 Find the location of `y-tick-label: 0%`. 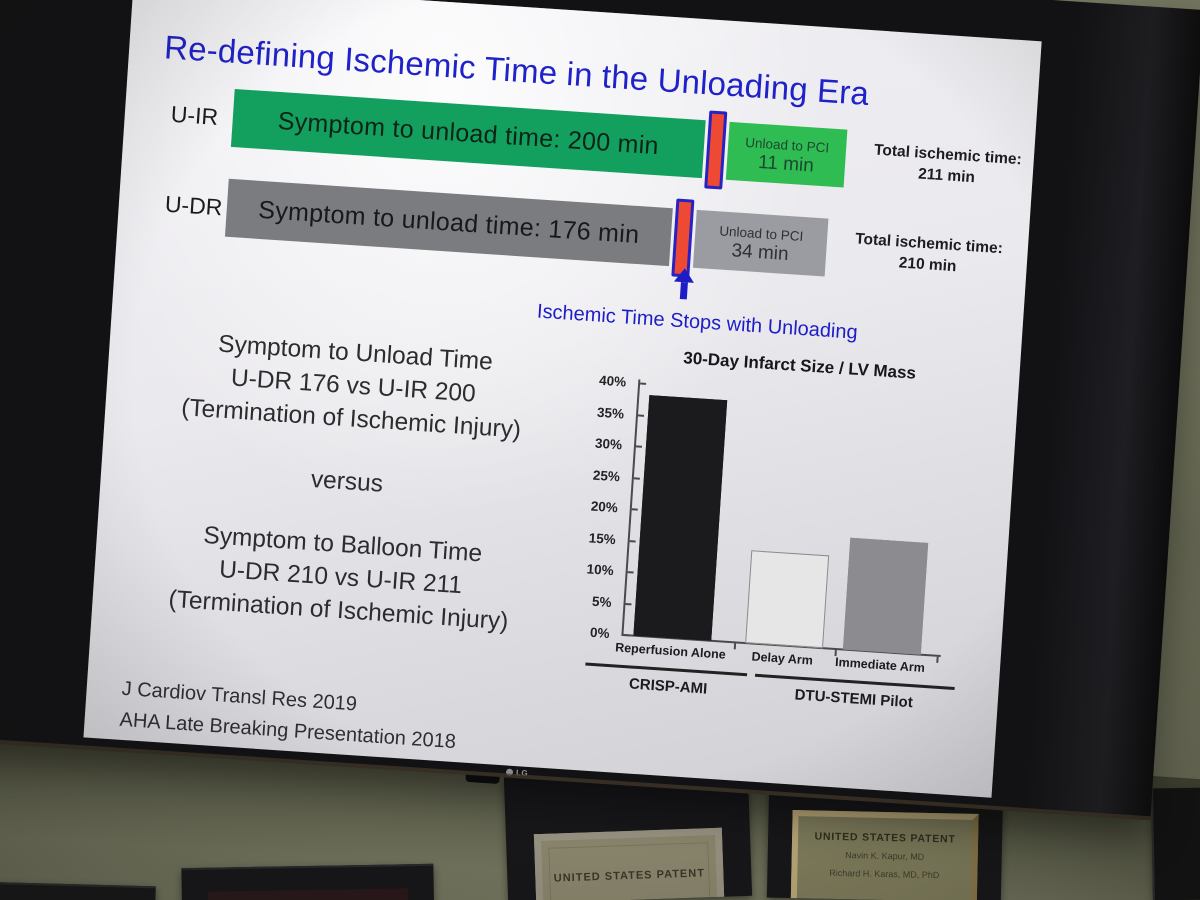

y-tick-label: 0% is located at coordinates (599, 633).